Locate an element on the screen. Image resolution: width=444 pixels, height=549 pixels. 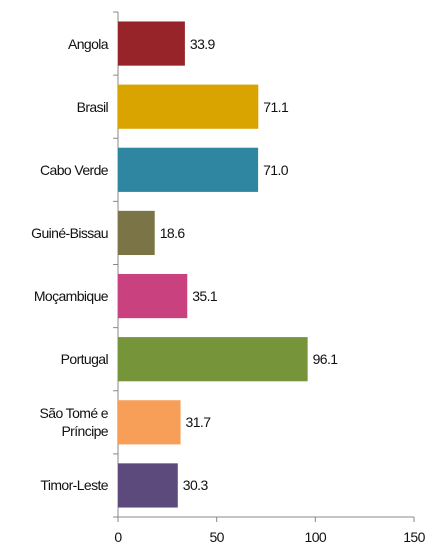
y-tick-label: Portugal is located at coordinates (84, 359).